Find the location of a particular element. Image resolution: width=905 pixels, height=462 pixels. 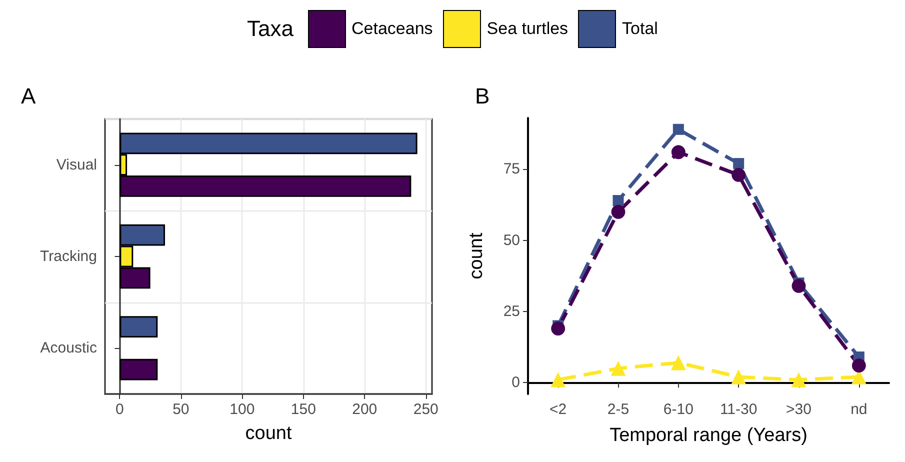

y-tick-label: 25 is located at coordinates (511, 311).